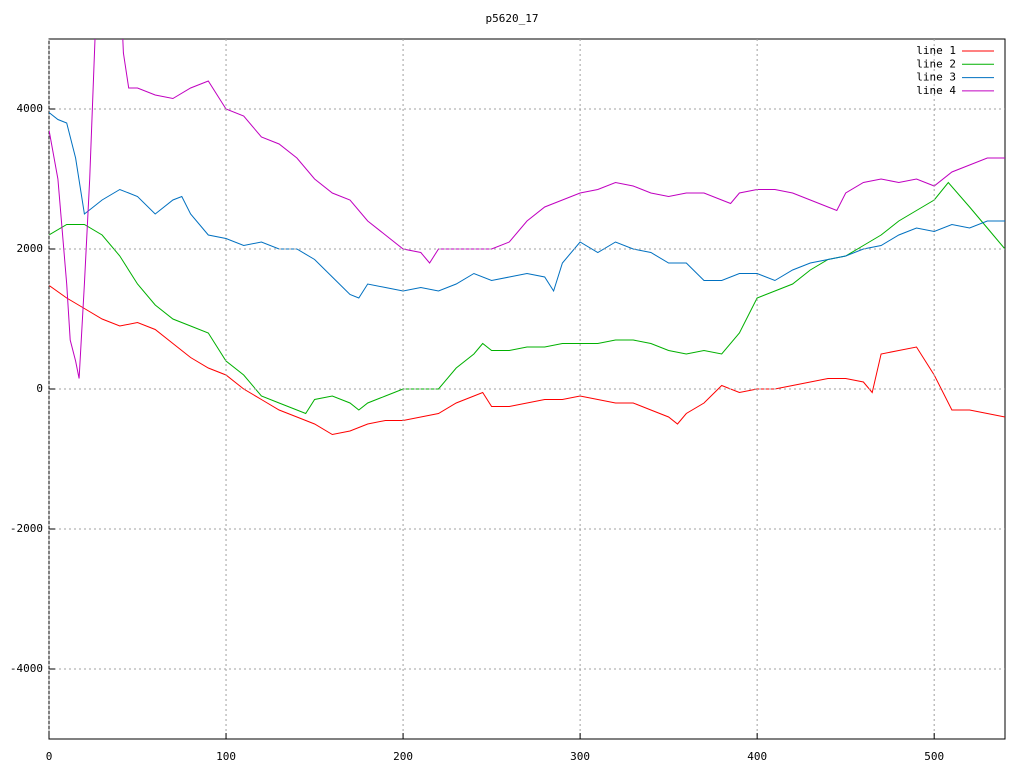 This screenshot has height=772, width=1024. What do you see at coordinates (512, 18) in the screenshot?
I see `chart-title: p5620_17` at bounding box center [512, 18].